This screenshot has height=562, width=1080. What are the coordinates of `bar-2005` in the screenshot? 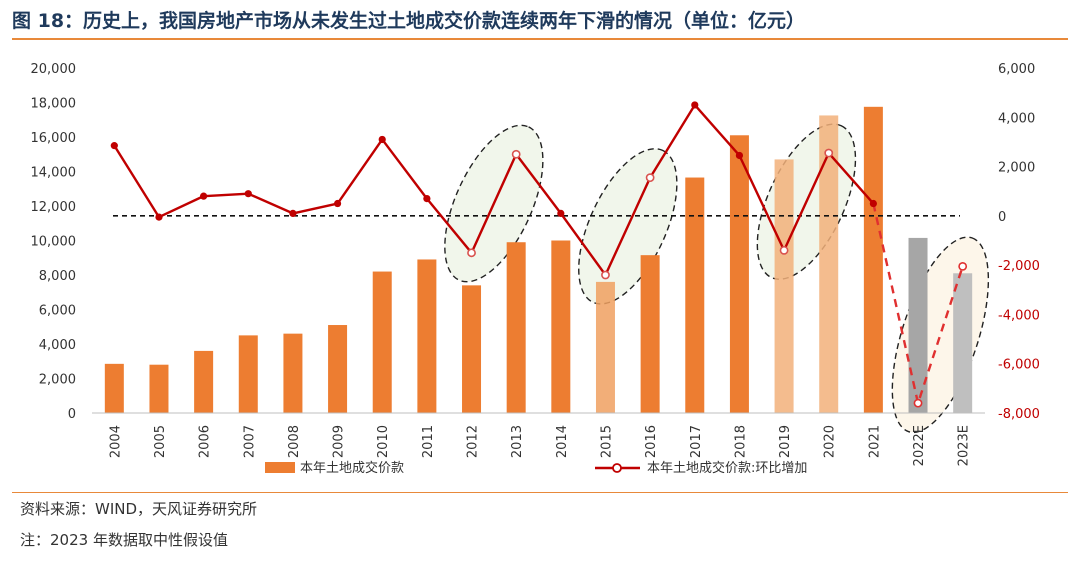 It's located at (159, 388).